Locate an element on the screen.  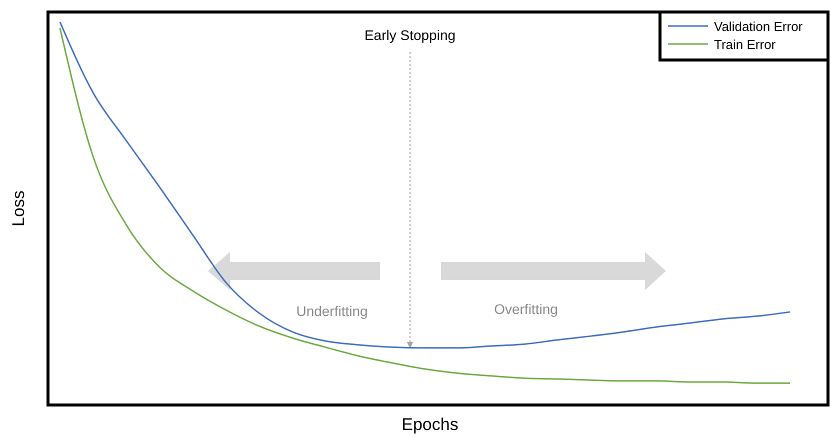
y-axis-title: Loss is located at coordinates (18, 208).